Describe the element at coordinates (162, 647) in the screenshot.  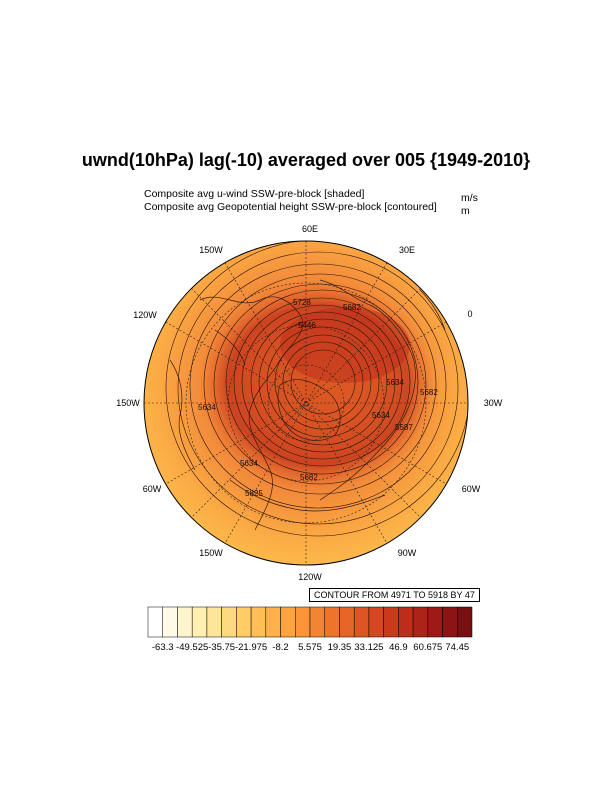
I see `colorbar-label: -63.3` at that location.